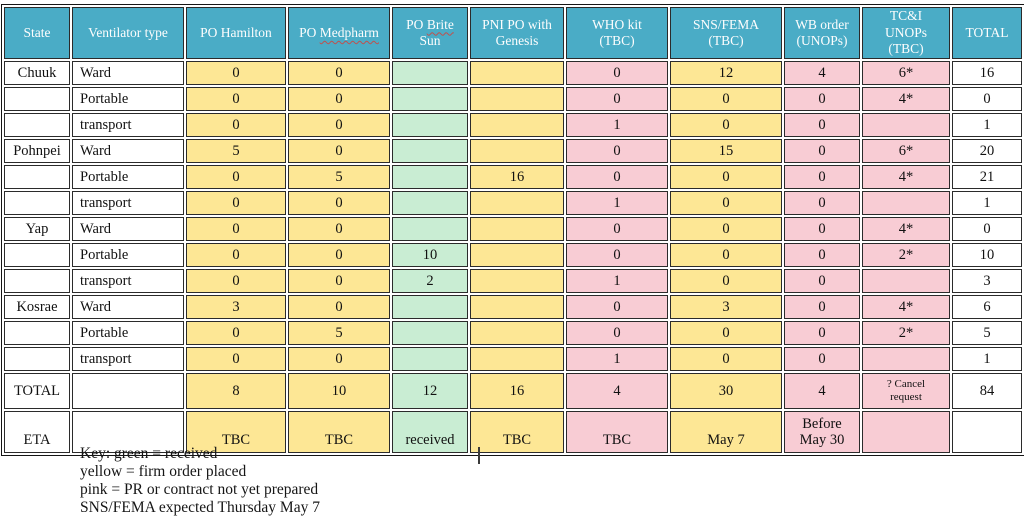 The height and width of the screenshot is (526, 1024). Describe the element at coordinates (726, 391) in the screenshot. I see `table-cell: 30` at that location.